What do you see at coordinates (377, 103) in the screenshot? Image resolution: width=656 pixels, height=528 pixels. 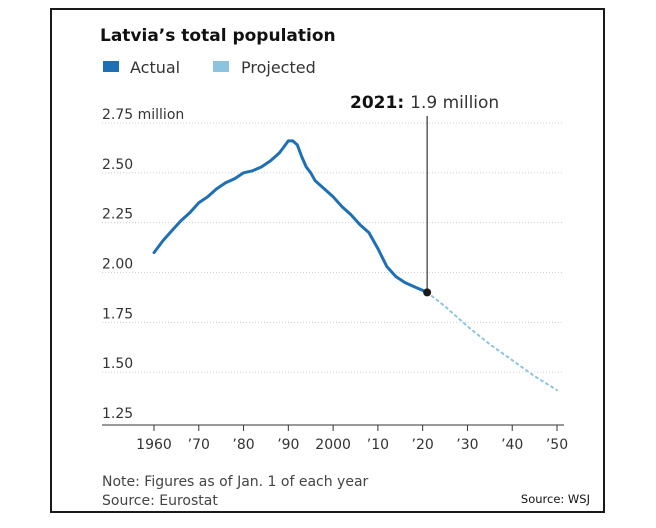 I see `annotation-year: 2021:` at bounding box center [377, 103].